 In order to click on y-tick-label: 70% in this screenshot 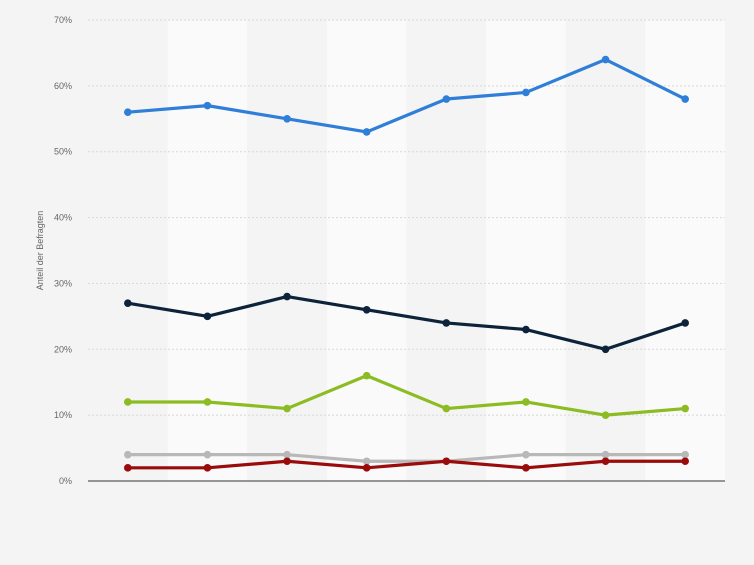, I will do `click(63, 20)`.